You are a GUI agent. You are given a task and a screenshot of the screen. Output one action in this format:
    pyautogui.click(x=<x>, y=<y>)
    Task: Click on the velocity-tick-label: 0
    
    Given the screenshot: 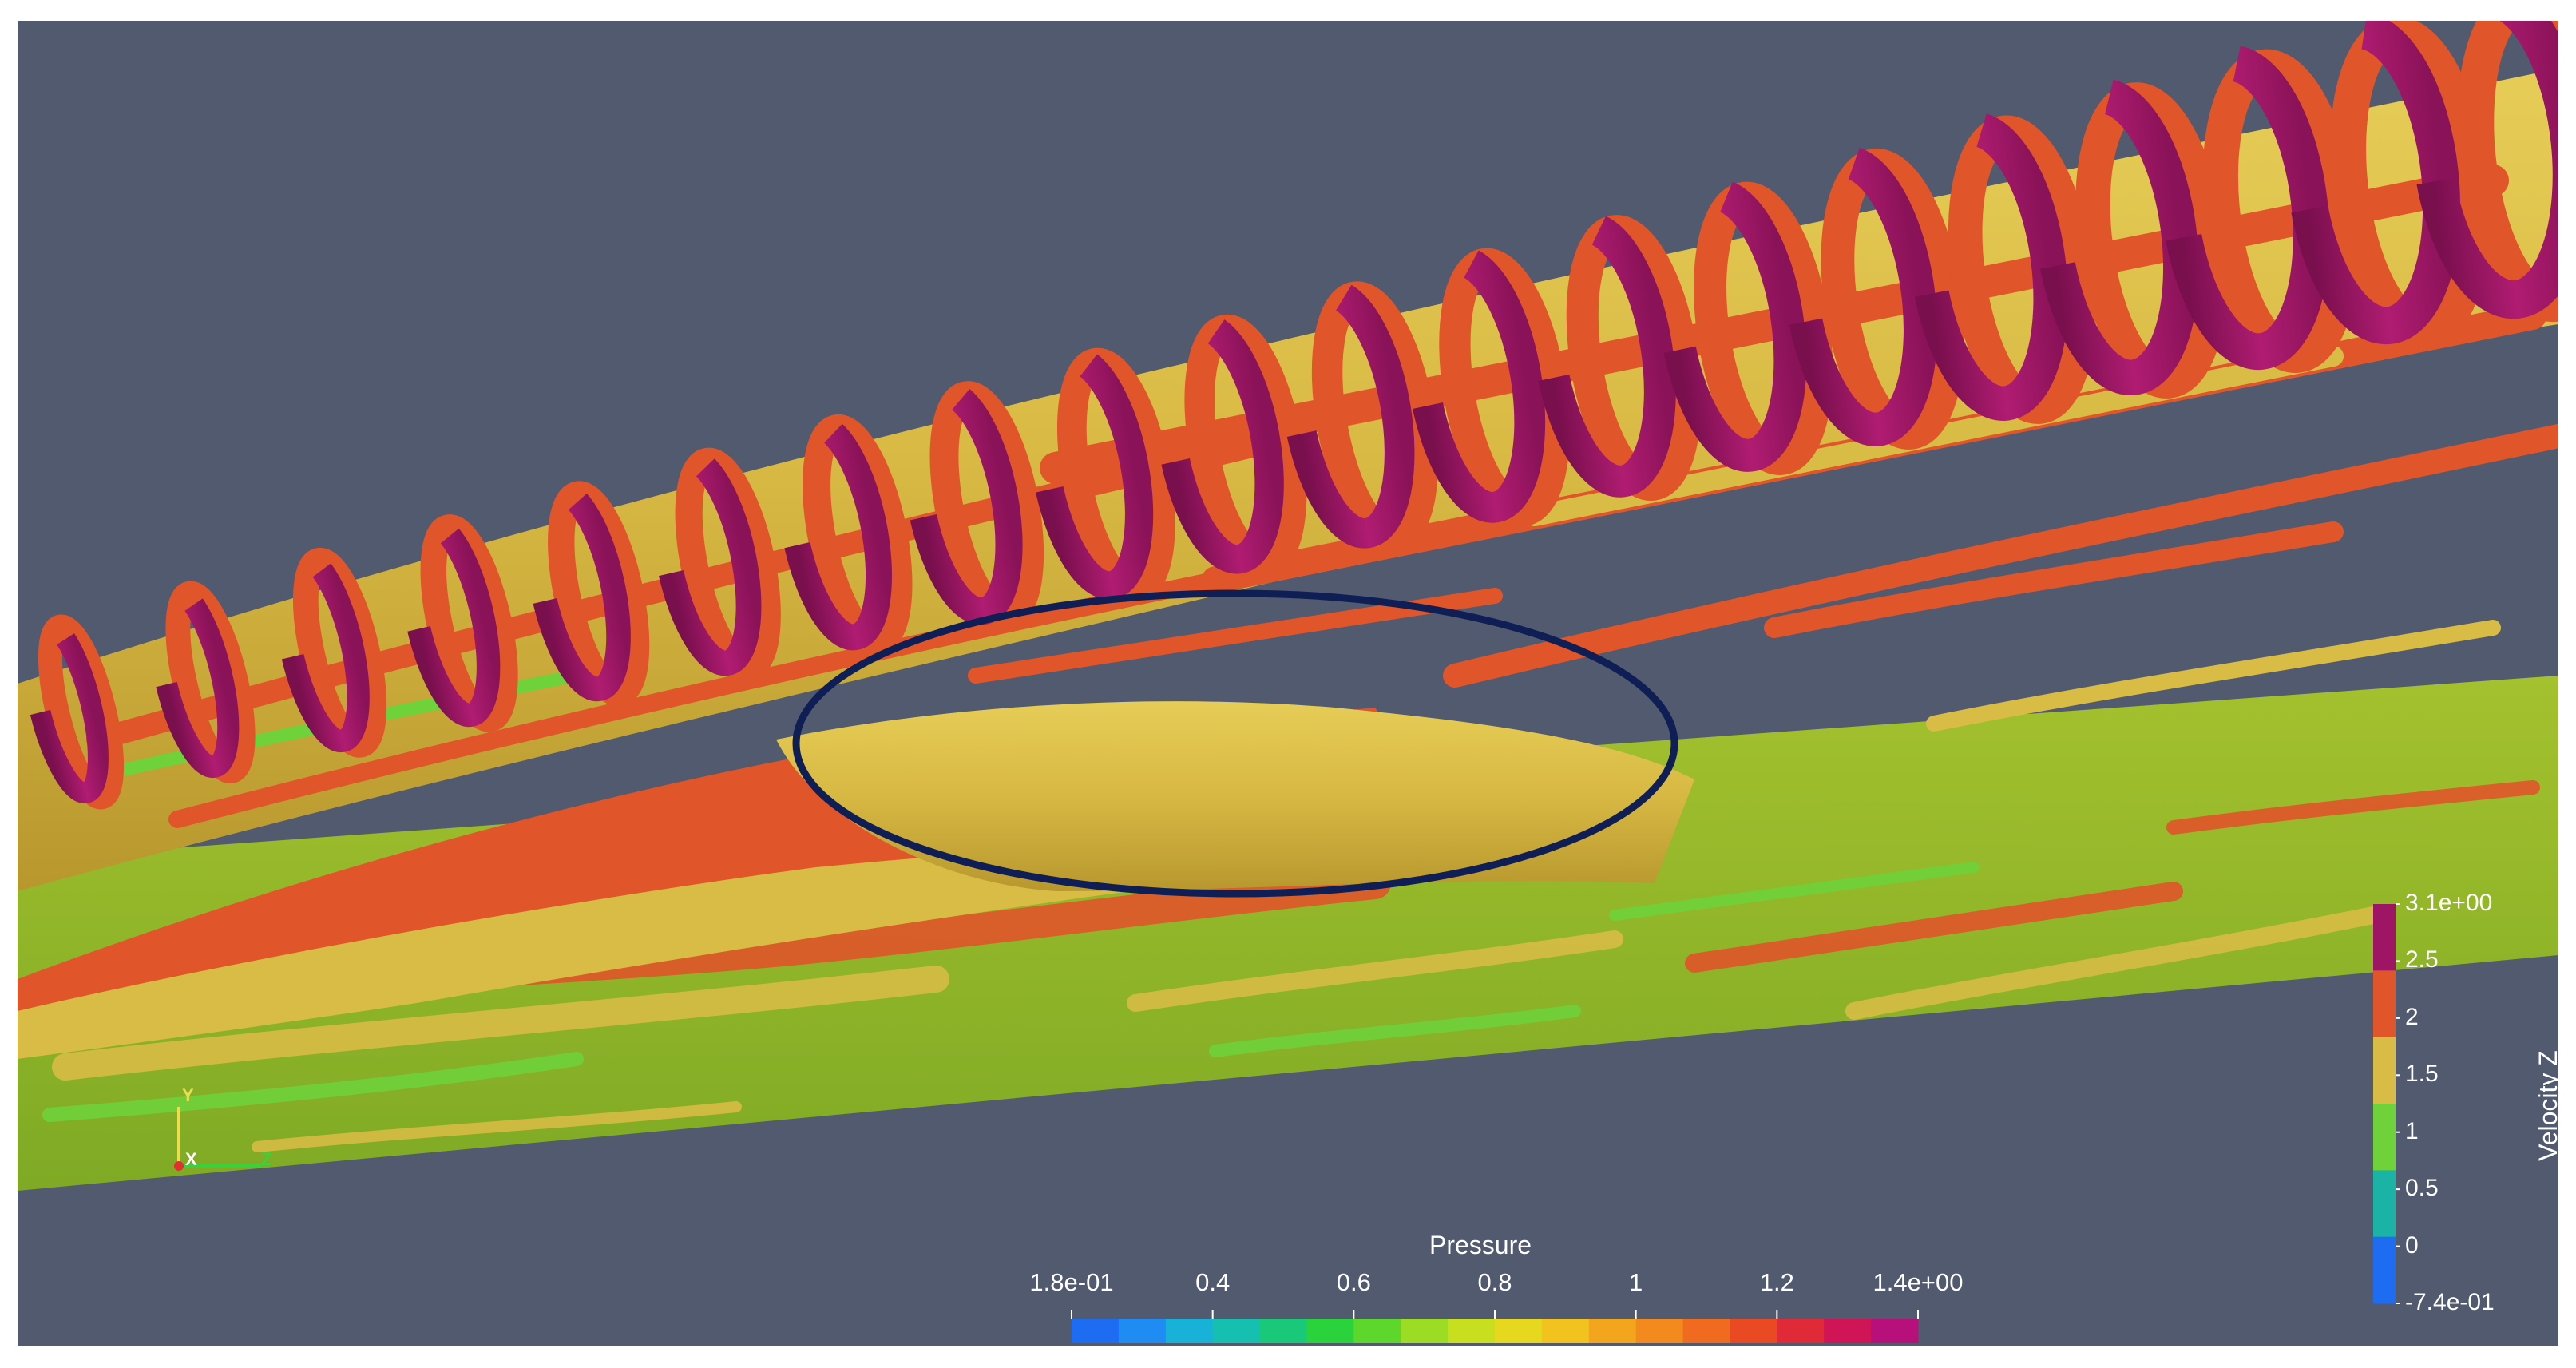 What is the action you would take?
    pyautogui.click(x=2412, y=1245)
    